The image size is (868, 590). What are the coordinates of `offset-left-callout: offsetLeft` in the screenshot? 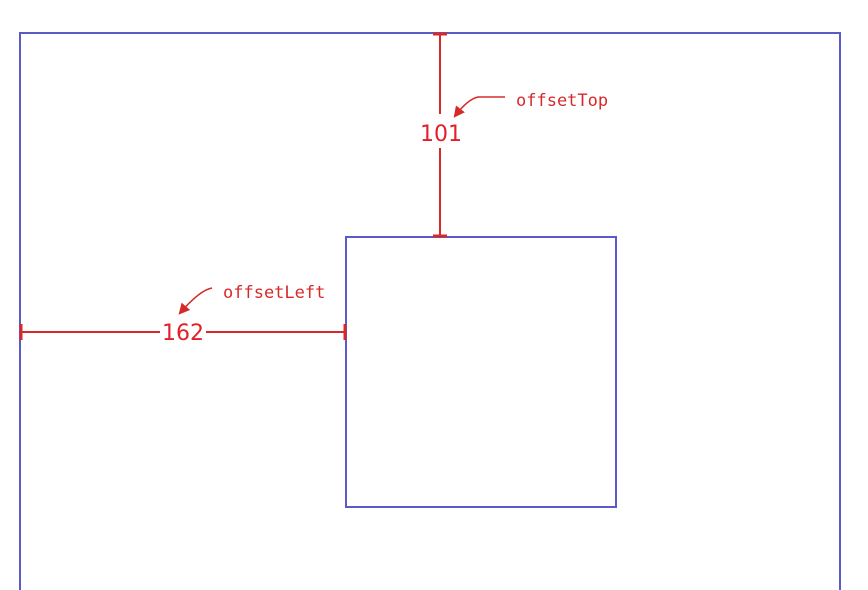 It's located at (251, 299).